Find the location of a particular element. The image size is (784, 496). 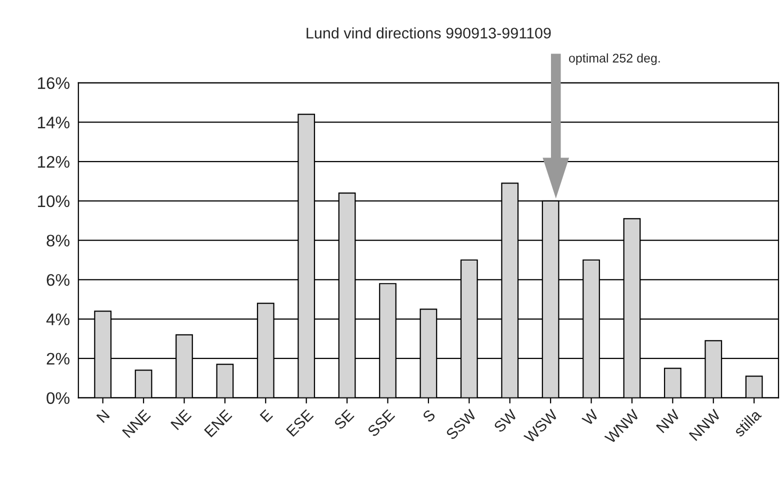

x-tick-label: SW is located at coordinates (505, 421).